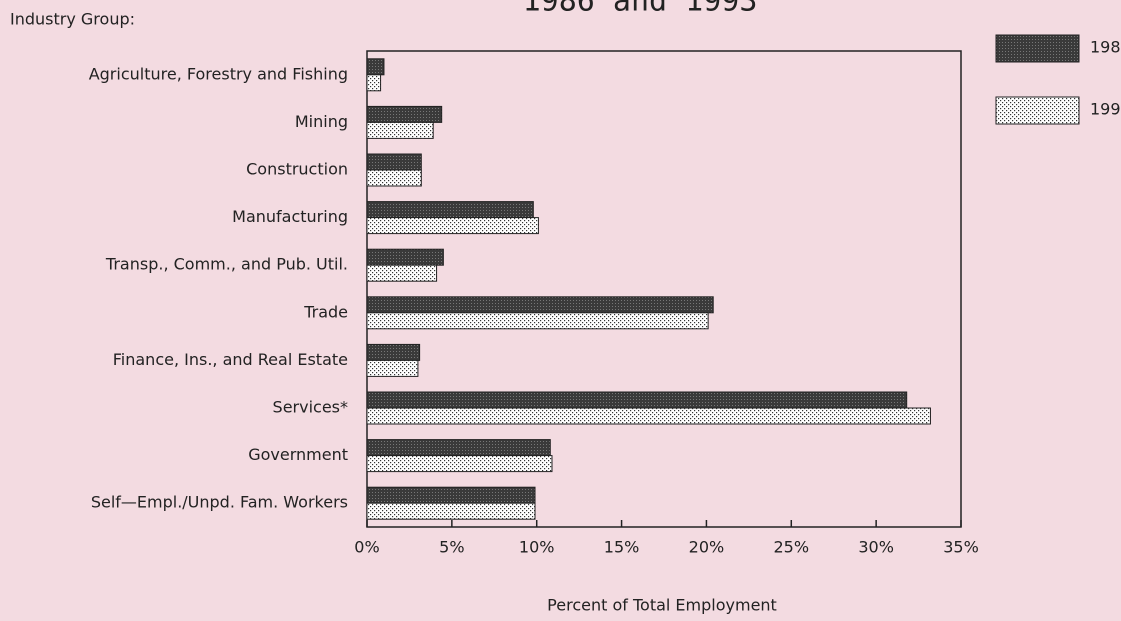 The image size is (1121, 621). Describe the element at coordinates (1105, 109) in the screenshot. I see `legend-label: 1993` at that location.